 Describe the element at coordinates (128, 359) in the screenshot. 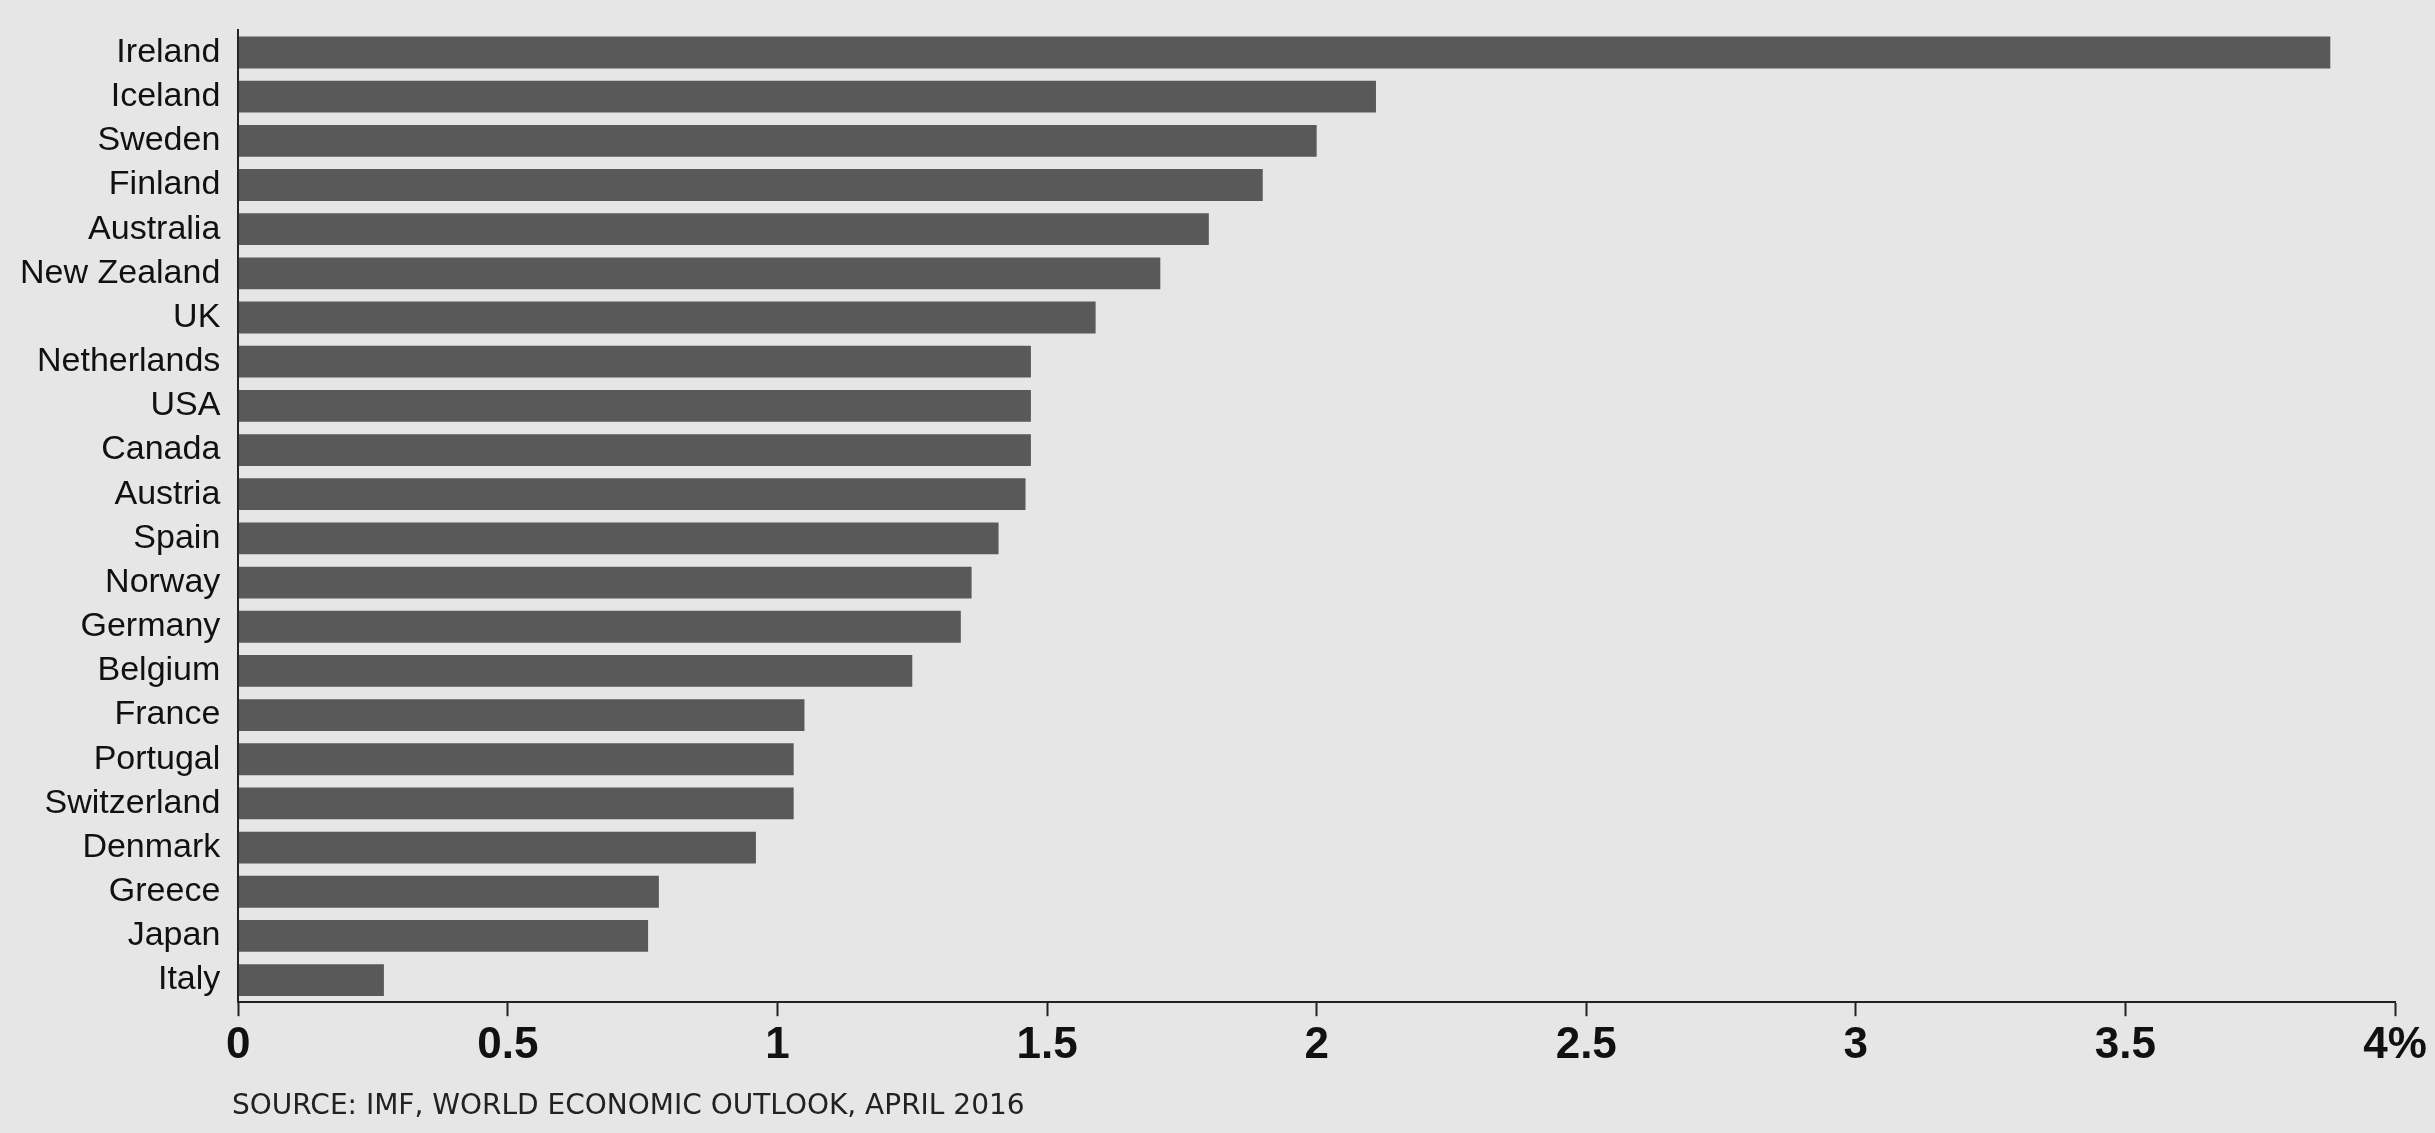

I see `y-tick-label: Netherlands` at that location.